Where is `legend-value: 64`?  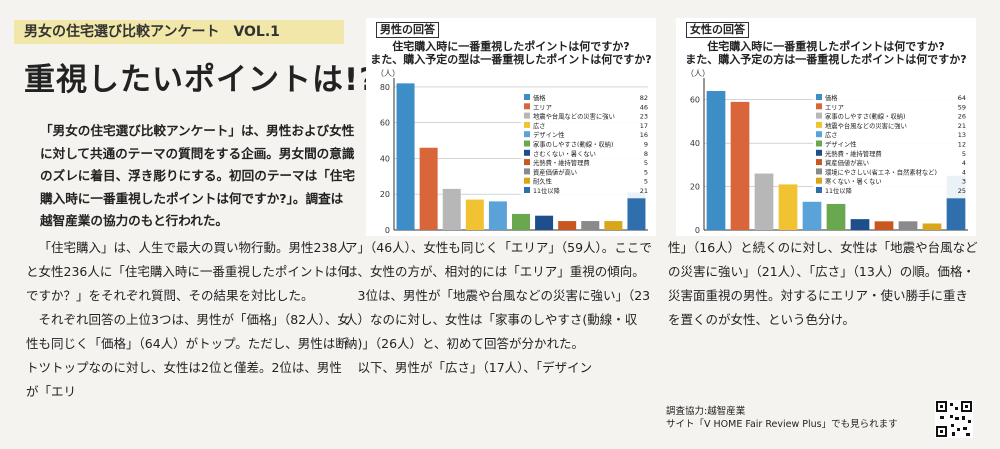 legend-value: 64 is located at coordinates (962, 98).